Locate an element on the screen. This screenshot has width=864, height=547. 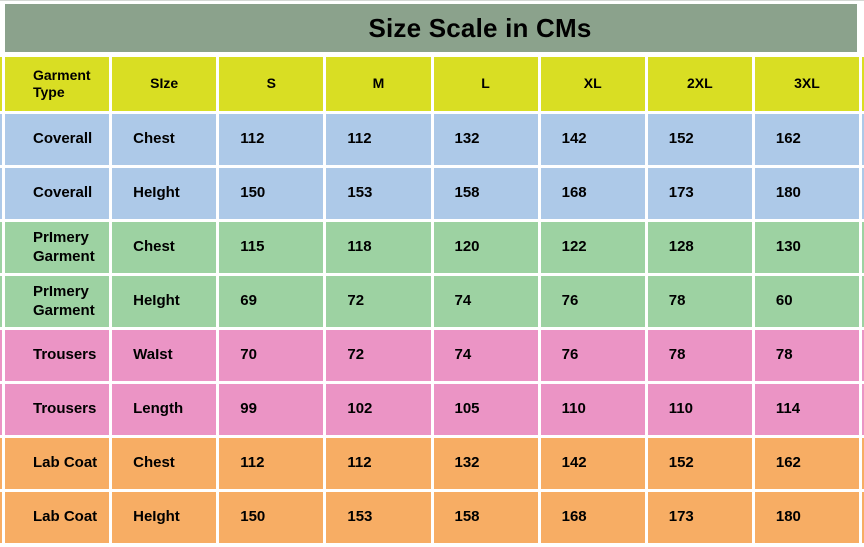
data-cell: 69 is located at coordinates (271, 301).